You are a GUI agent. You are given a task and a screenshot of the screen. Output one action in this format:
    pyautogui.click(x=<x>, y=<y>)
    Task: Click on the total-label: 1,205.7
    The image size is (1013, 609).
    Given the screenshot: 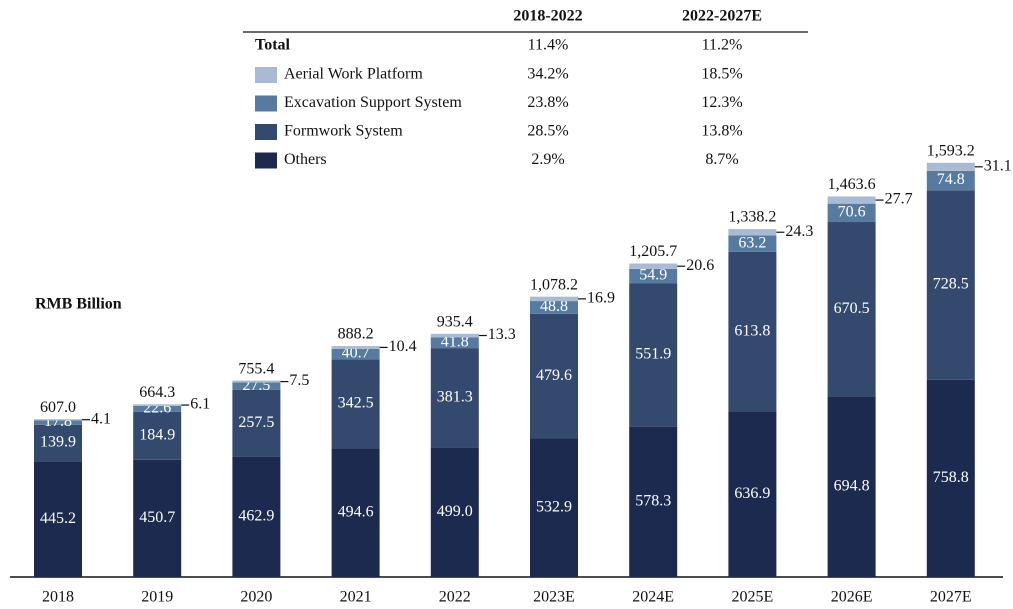 What is the action you would take?
    pyautogui.click(x=653, y=251)
    